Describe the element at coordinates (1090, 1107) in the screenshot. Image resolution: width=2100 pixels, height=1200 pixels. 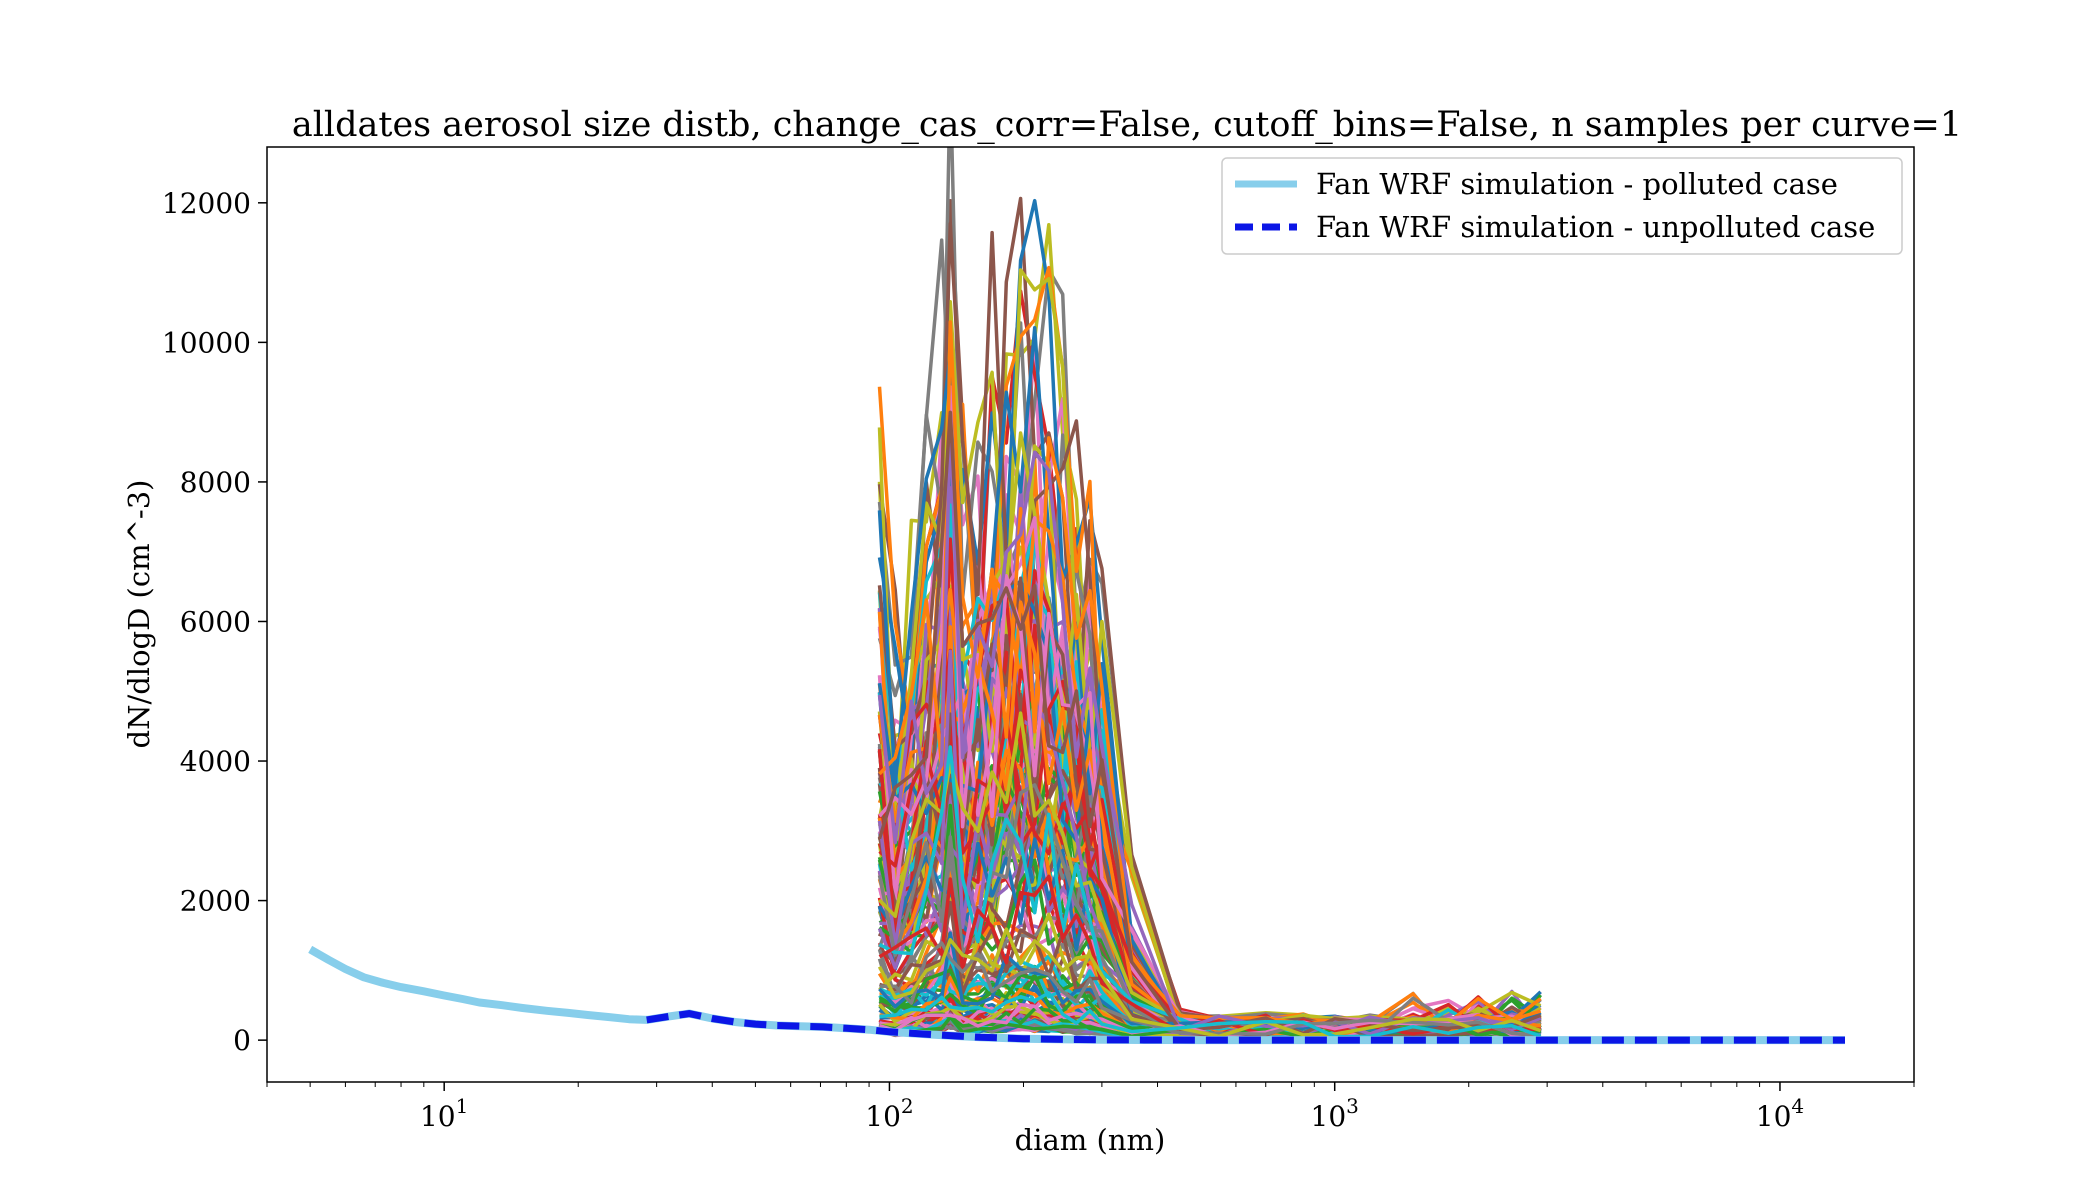
I see `x-axis: 10¹ 10² 10³ 10⁴` at that location.